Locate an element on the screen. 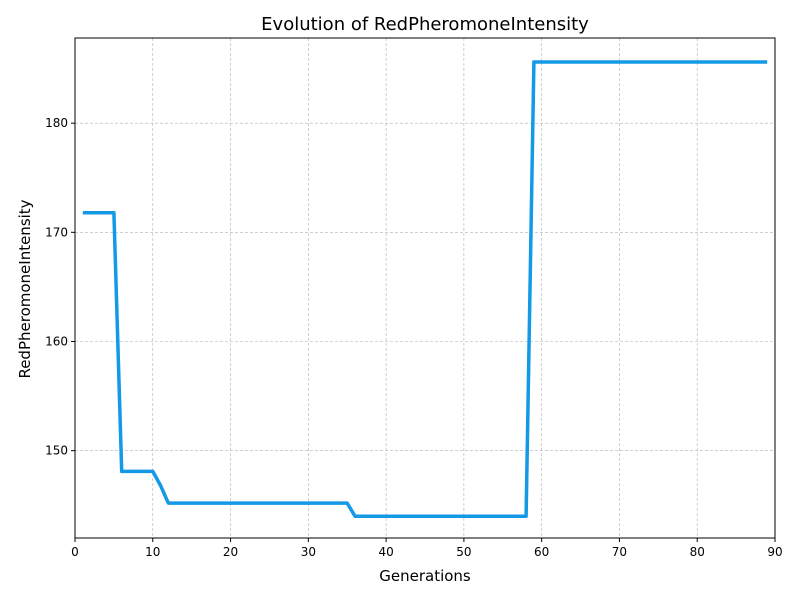  chart-title: Evolution of RedPheromoneIntensity is located at coordinates (425, 24).